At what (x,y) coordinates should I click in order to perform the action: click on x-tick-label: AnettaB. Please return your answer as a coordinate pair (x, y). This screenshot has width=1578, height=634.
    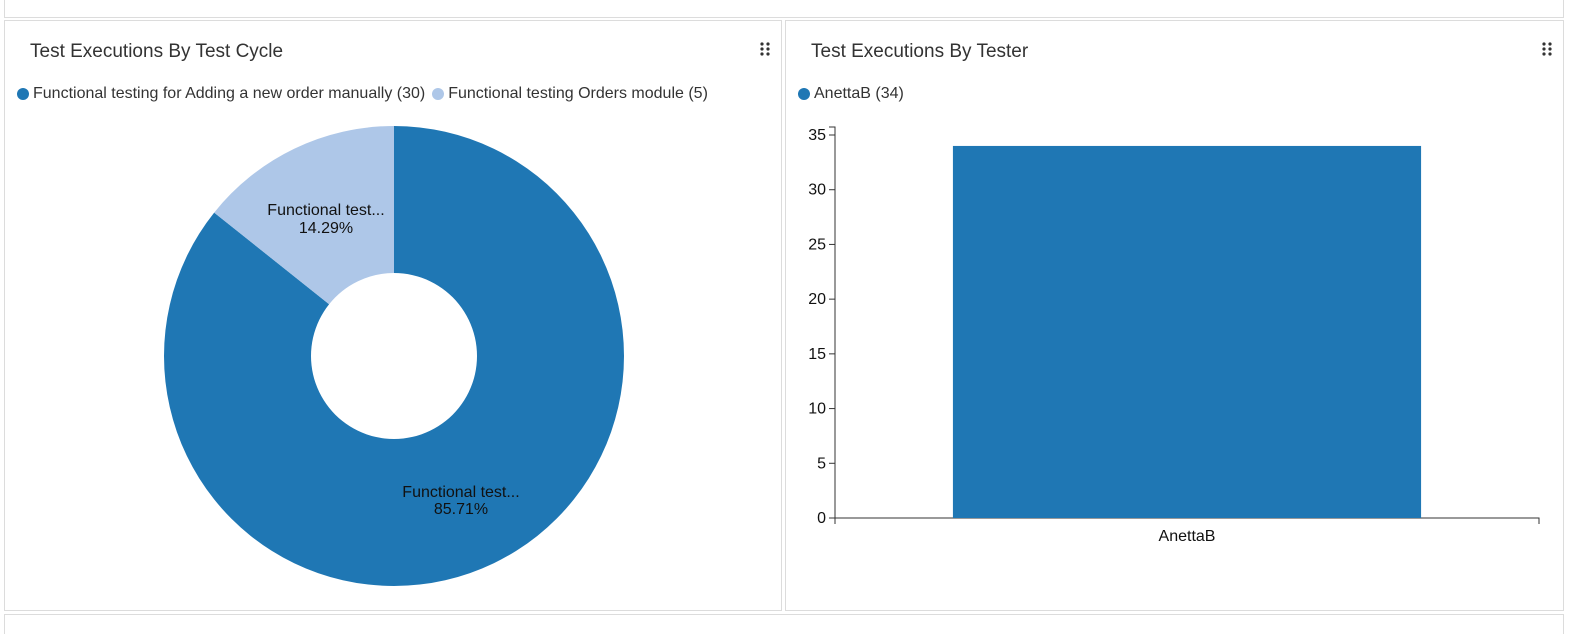
    Looking at the image, I should click on (1187, 536).